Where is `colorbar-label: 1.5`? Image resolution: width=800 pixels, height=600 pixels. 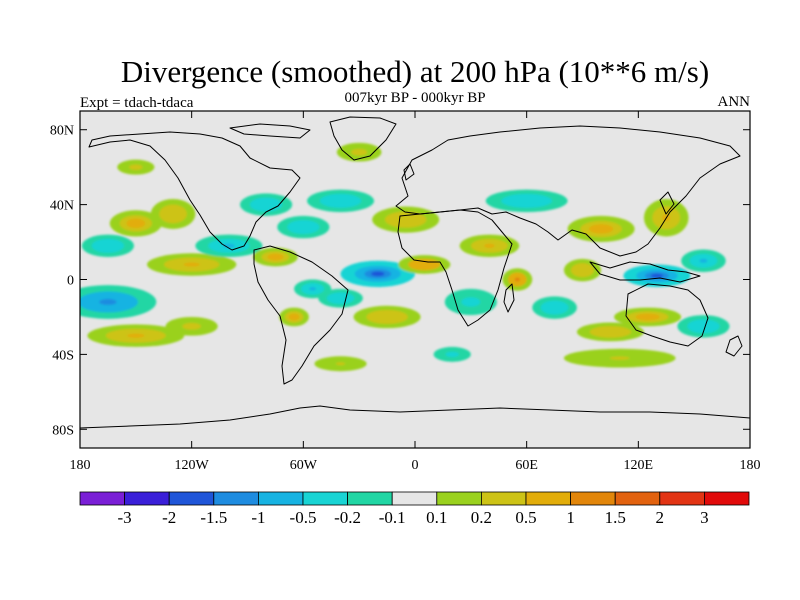 colorbar-label: 1.5 is located at coordinates (615, 517).